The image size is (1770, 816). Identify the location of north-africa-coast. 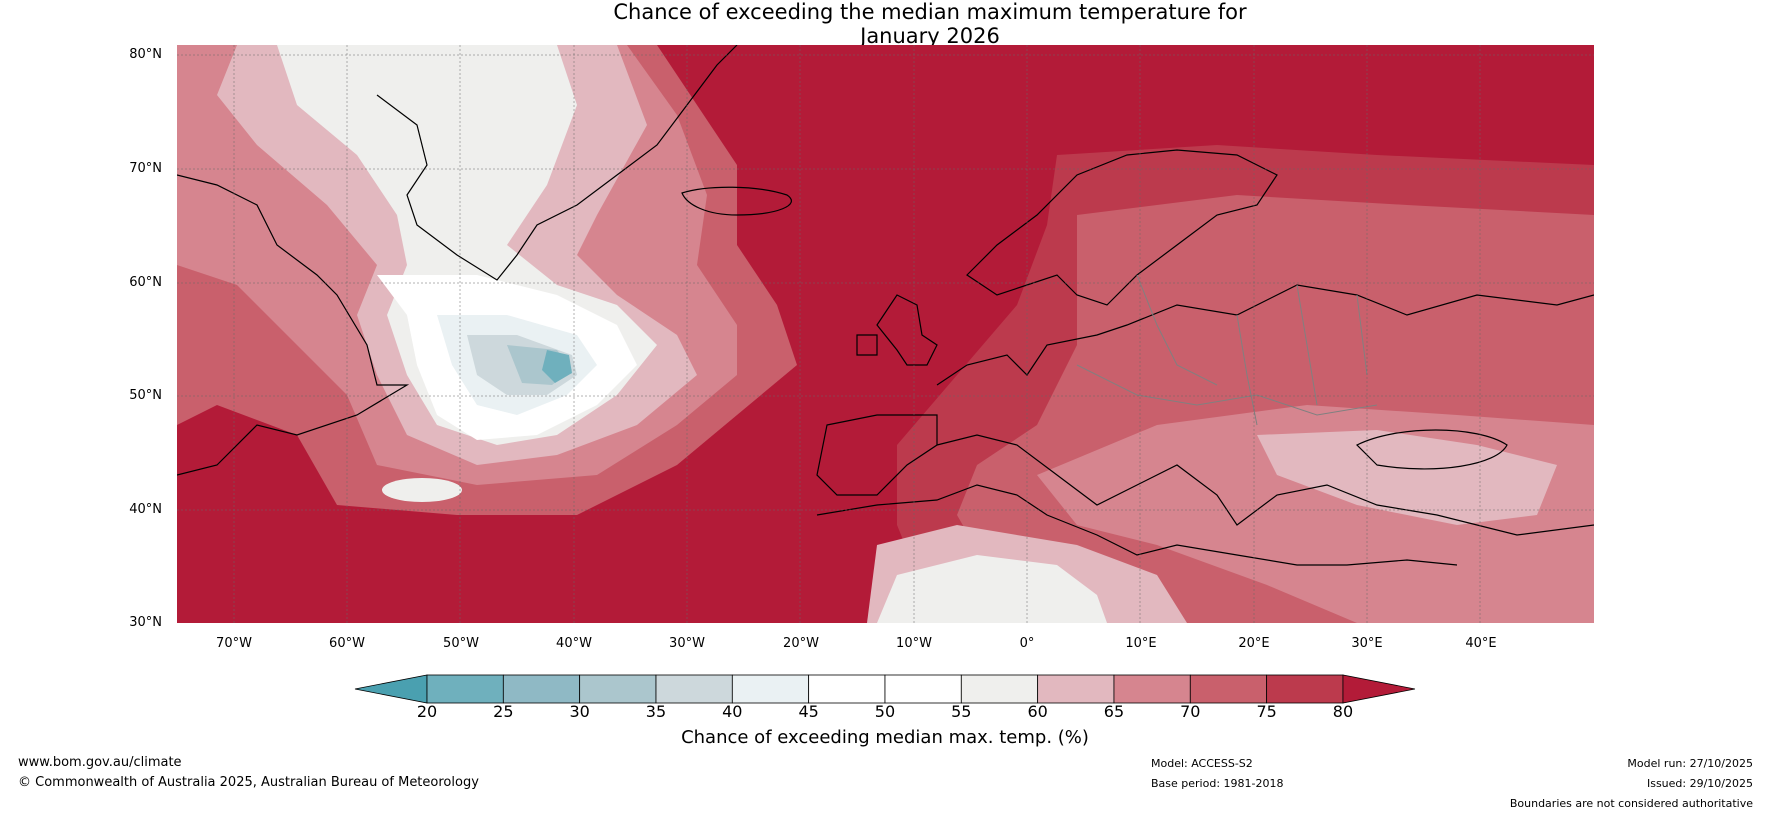
(1137, 525).